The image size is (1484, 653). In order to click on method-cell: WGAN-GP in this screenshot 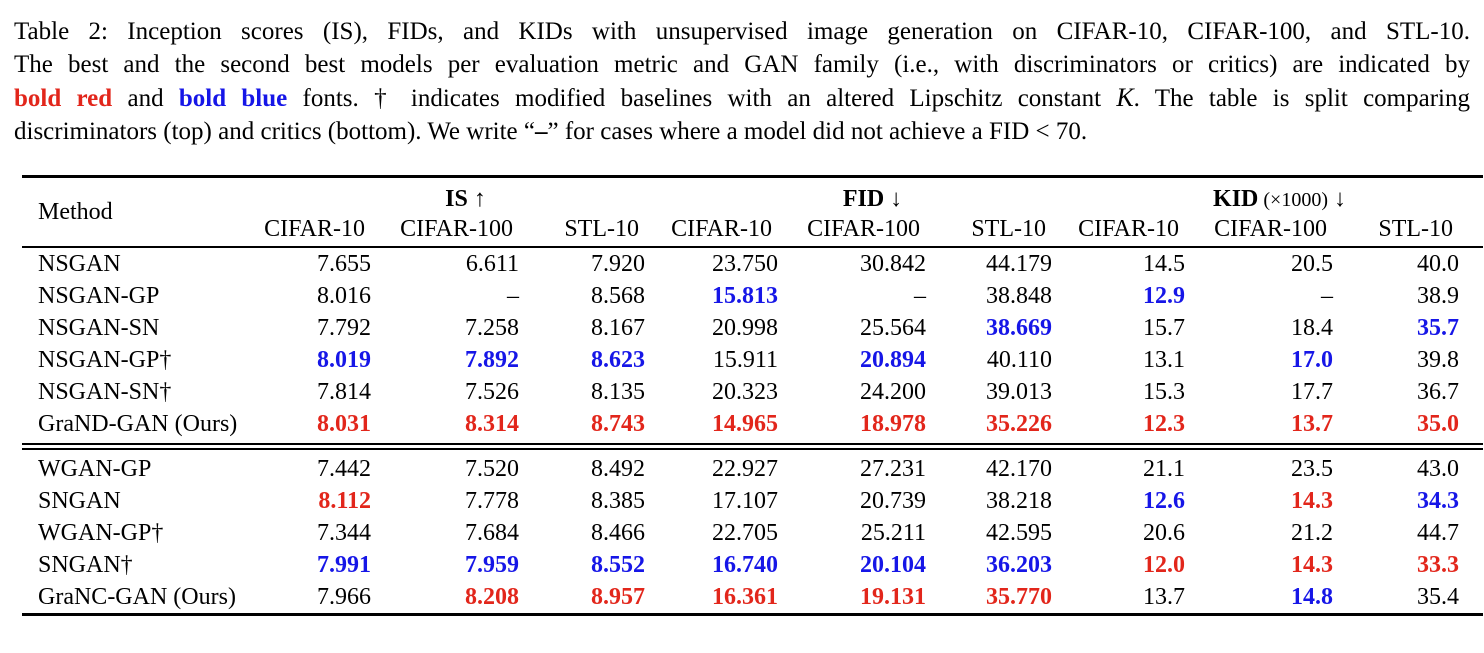, I will do `click(95, 468)`.